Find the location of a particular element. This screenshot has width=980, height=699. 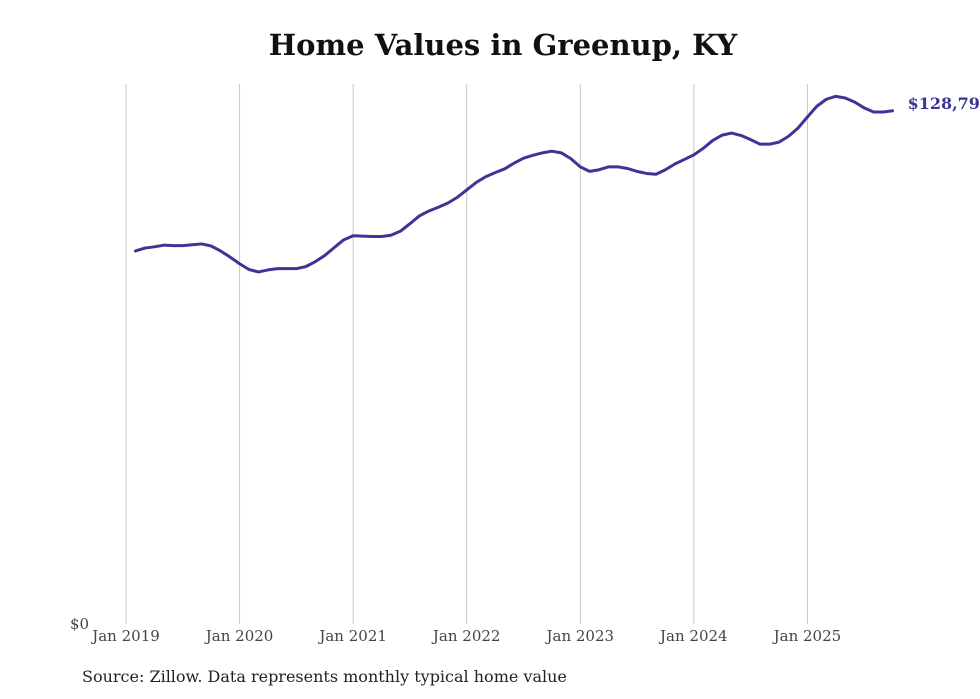

x-tick-label: Jan 2020 is located at coordinates (239, 636).